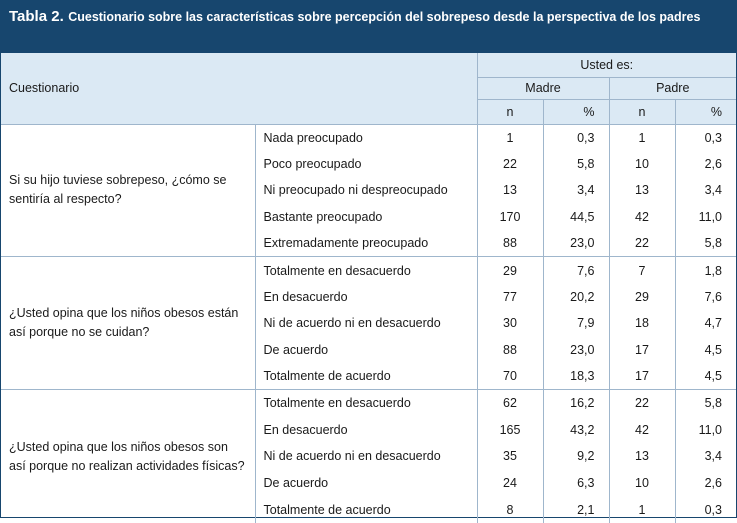 Image resolution: width=737 pixels, height=523 pixels. What do you see at coordinates (509, 217) in the screenshot?
I see `madre-n-cell: 170` at bounding box center [509, 217].